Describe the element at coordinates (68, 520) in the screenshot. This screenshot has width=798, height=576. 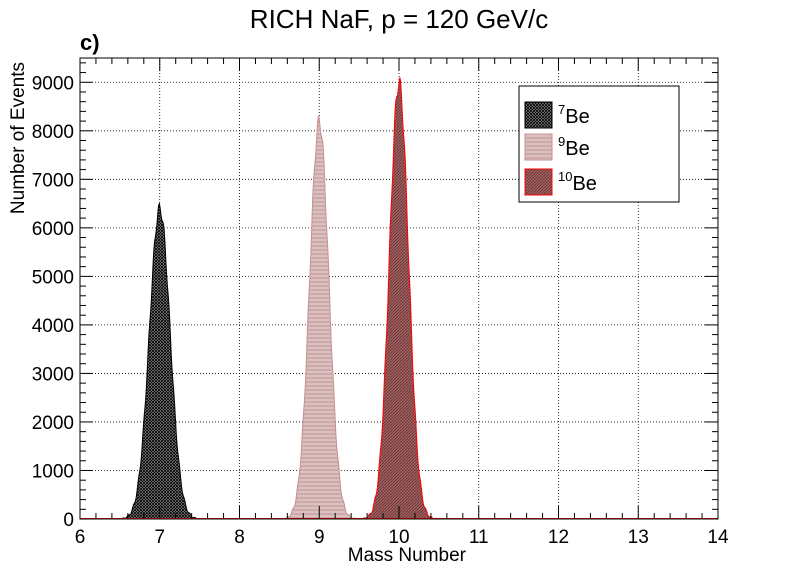
I see `y-tick-label: 0` at that location.